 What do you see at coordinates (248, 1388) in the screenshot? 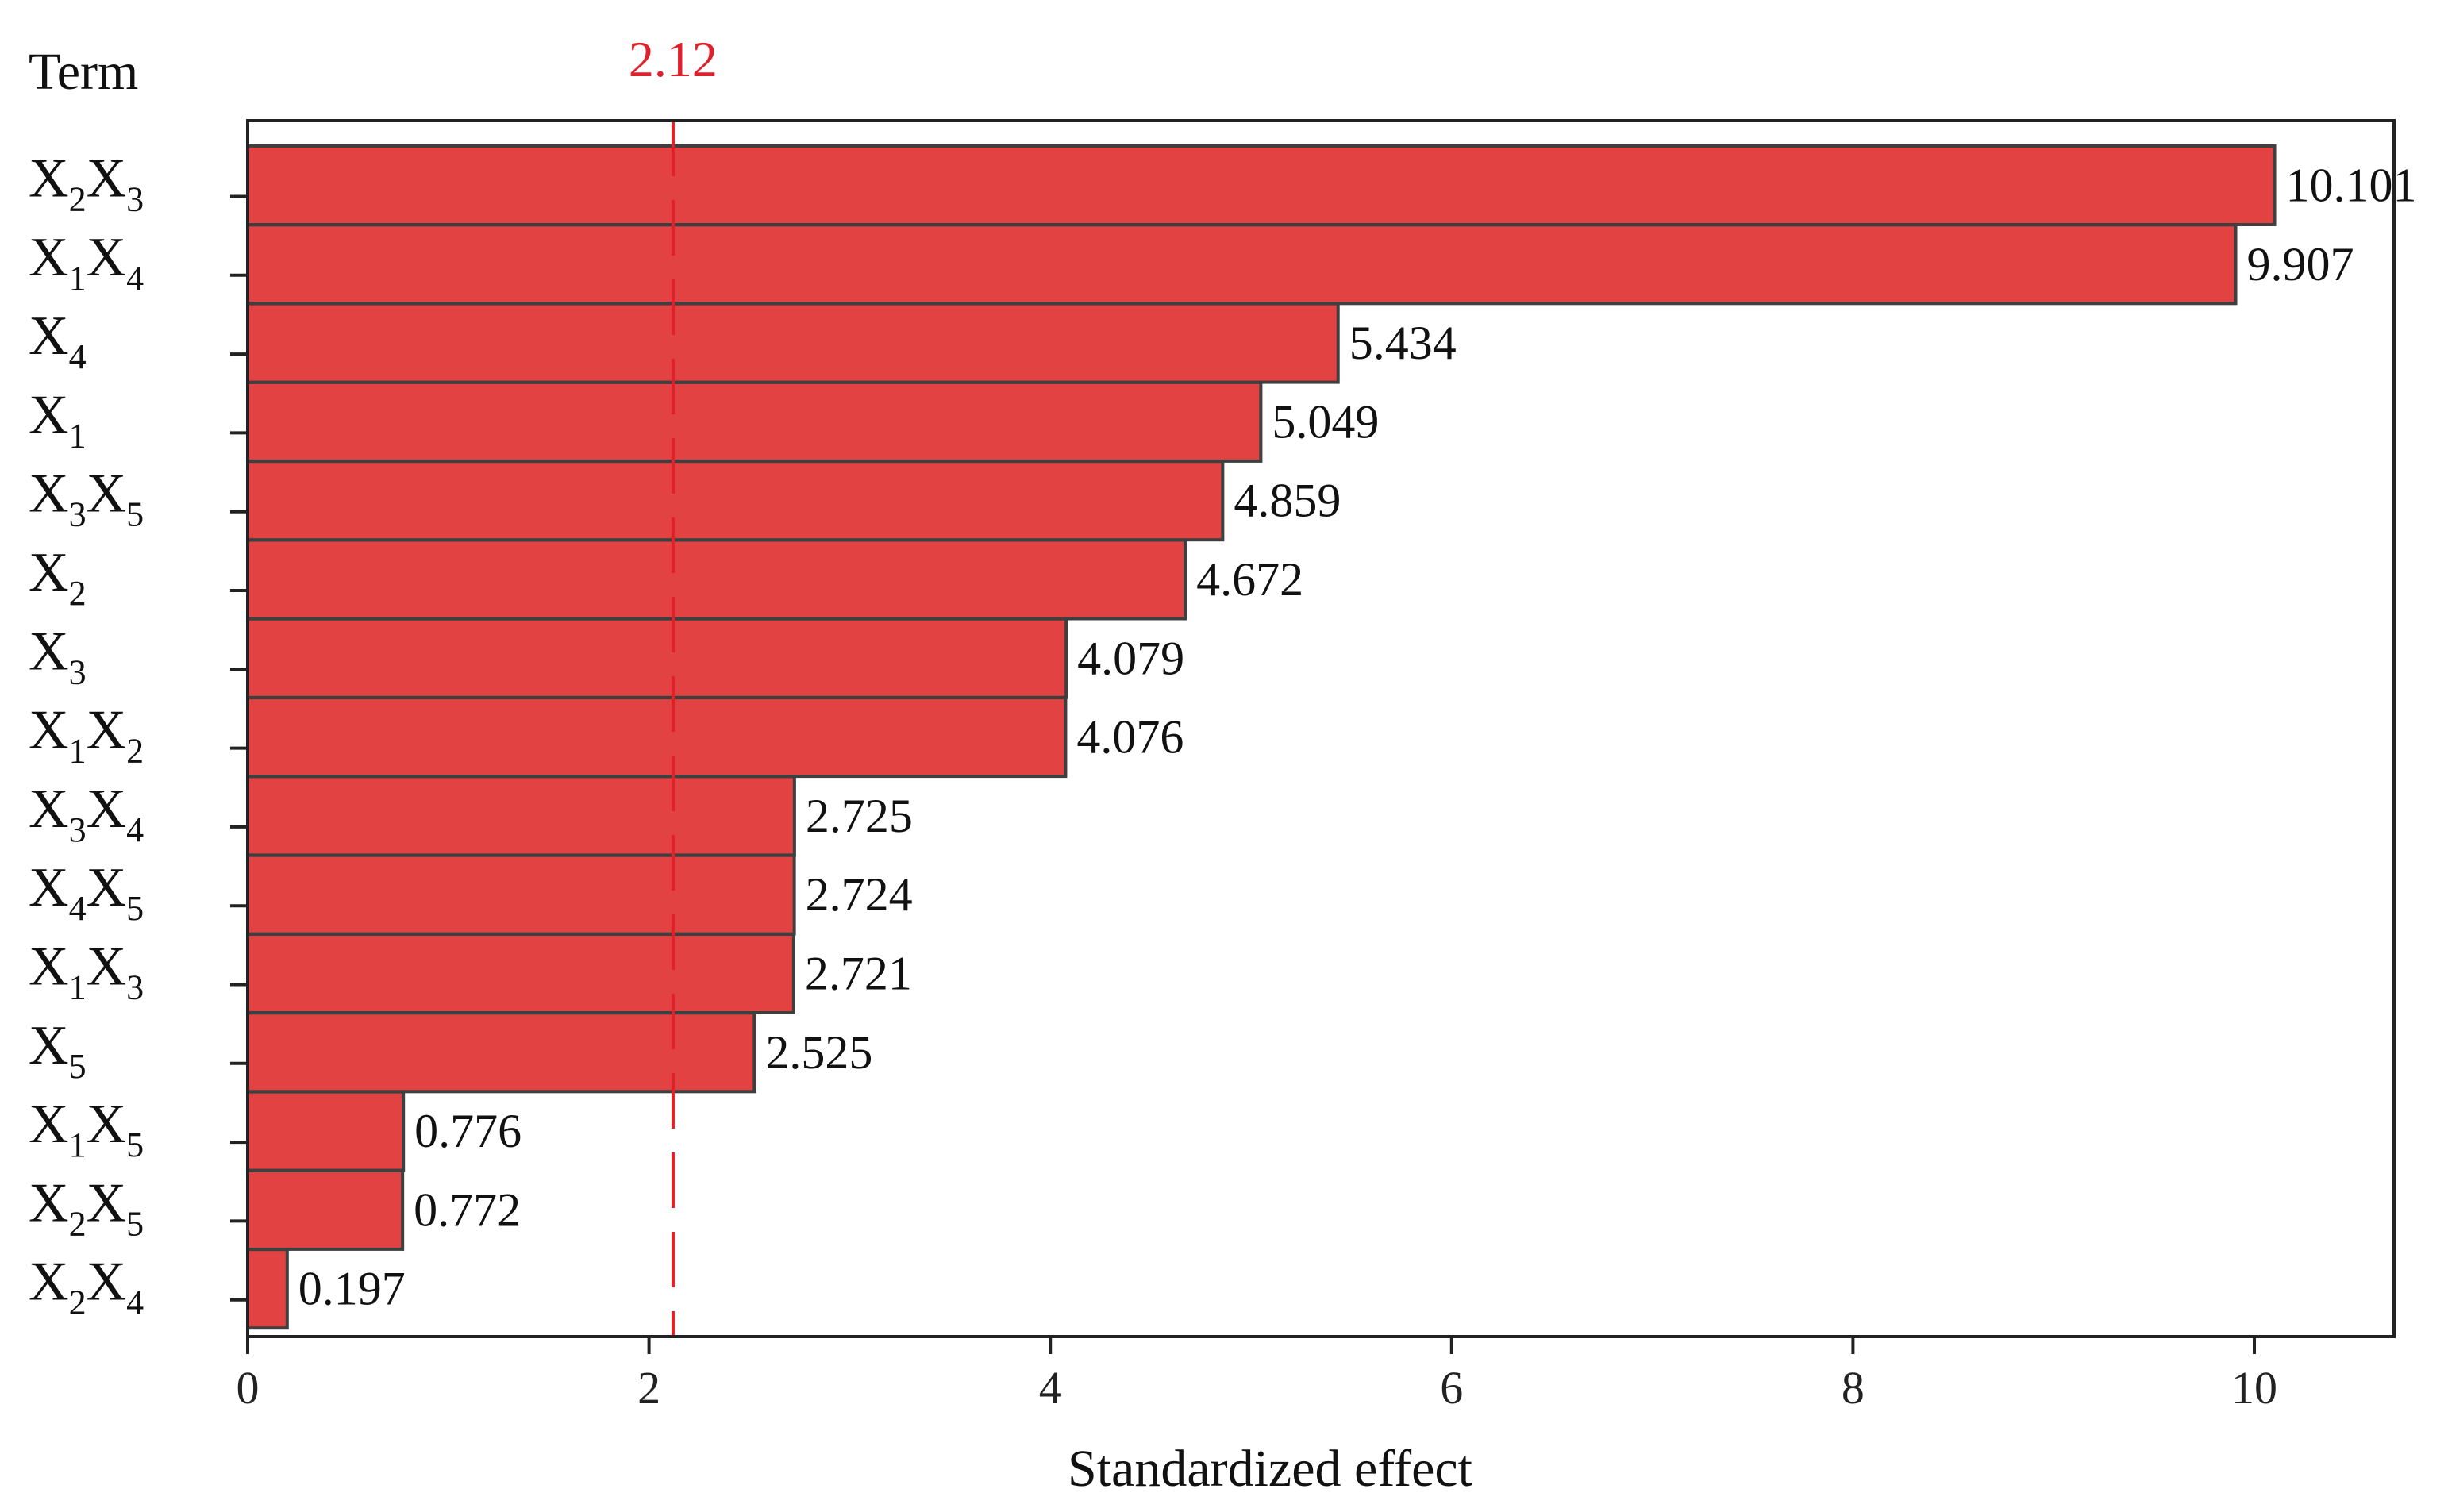
I see `x-tick-label: 0` at bounding box center [248, 1388].